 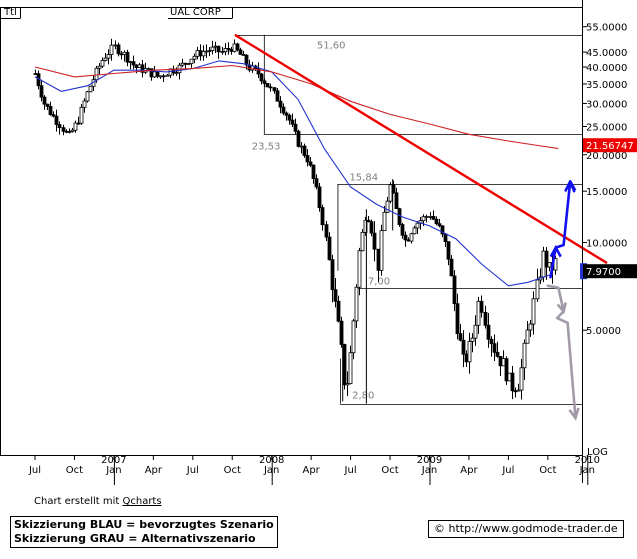 What do you see at coordinates (363, 396) in the screenshot?
I see `level-label: 2,80` at bounding box center [363, 396].